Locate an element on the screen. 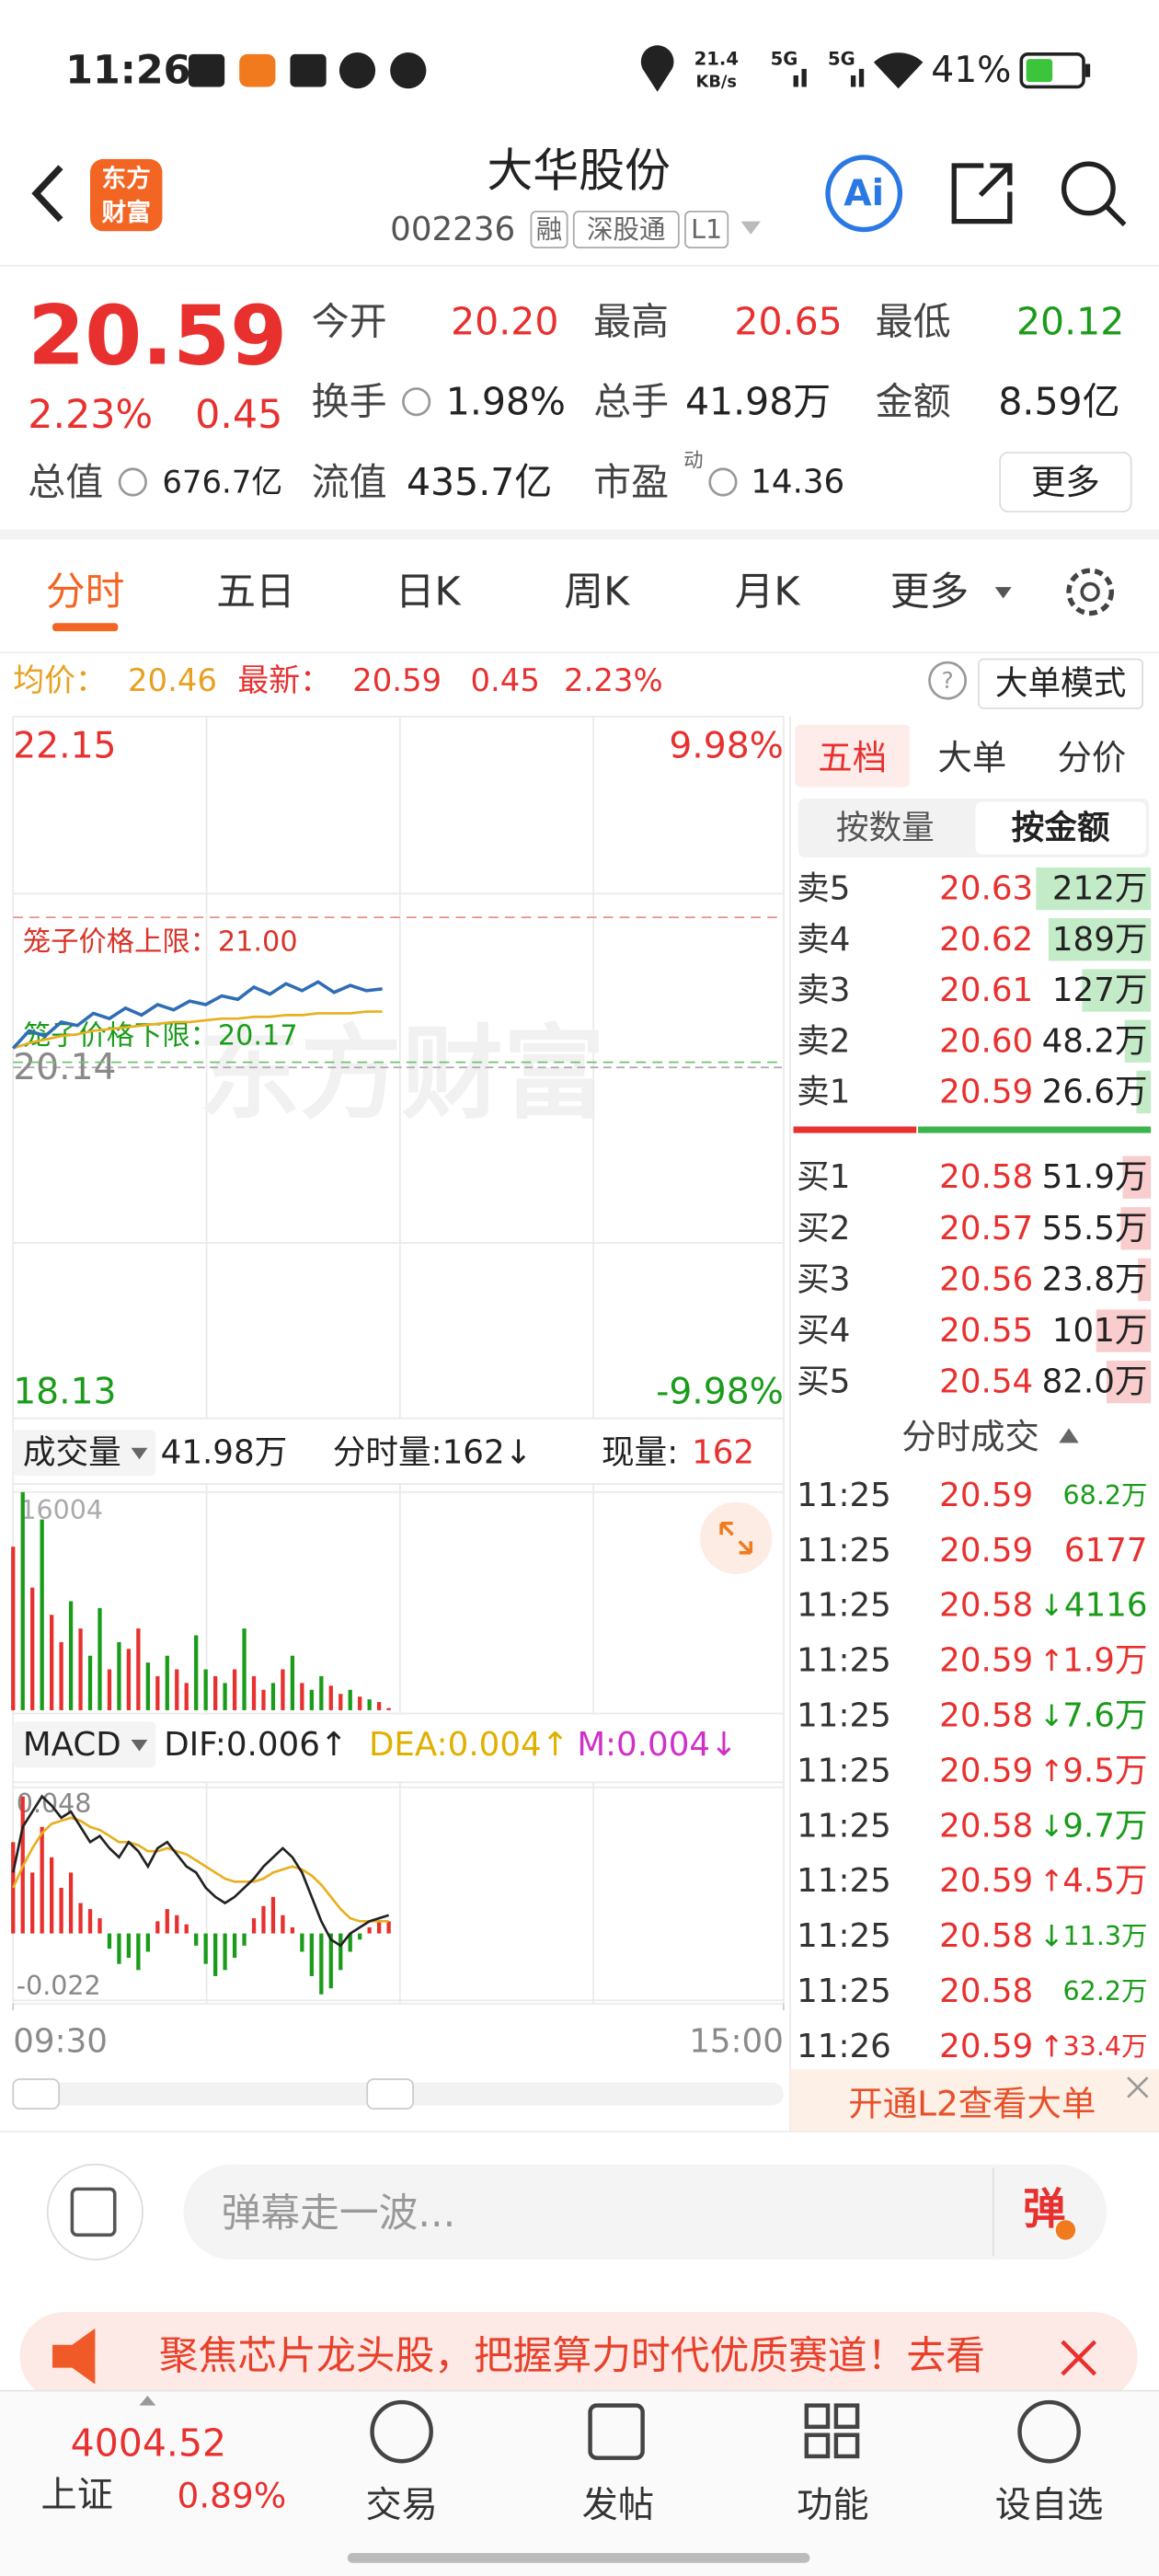 This screenshot has width=1159, height=2576. volume-label: 成交量 is located at coordinates (72, 1453).